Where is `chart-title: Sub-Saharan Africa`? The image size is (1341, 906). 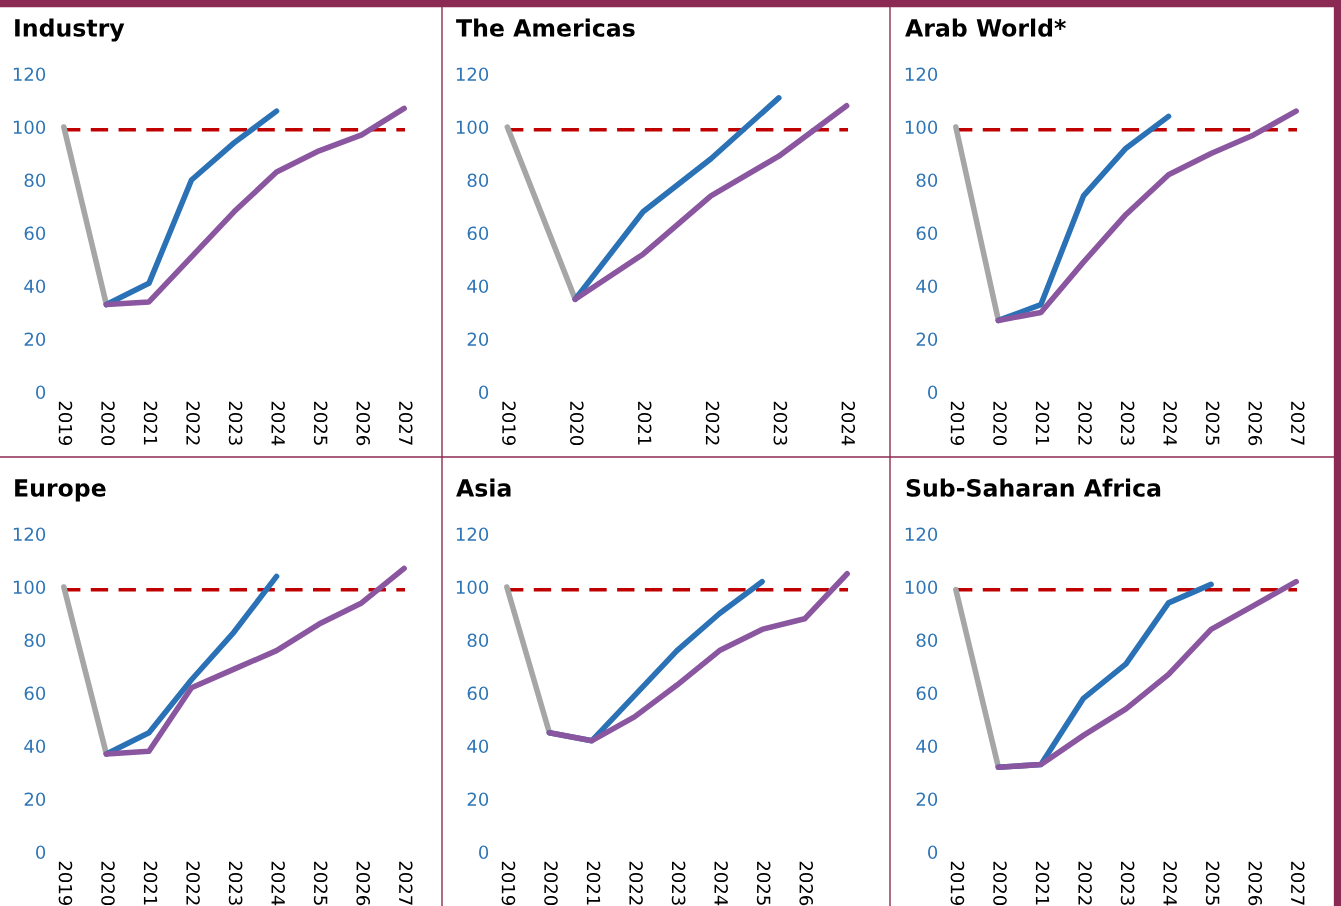 chart-title: Sub-Saharan Africa is located at coordinates (1033, 487).